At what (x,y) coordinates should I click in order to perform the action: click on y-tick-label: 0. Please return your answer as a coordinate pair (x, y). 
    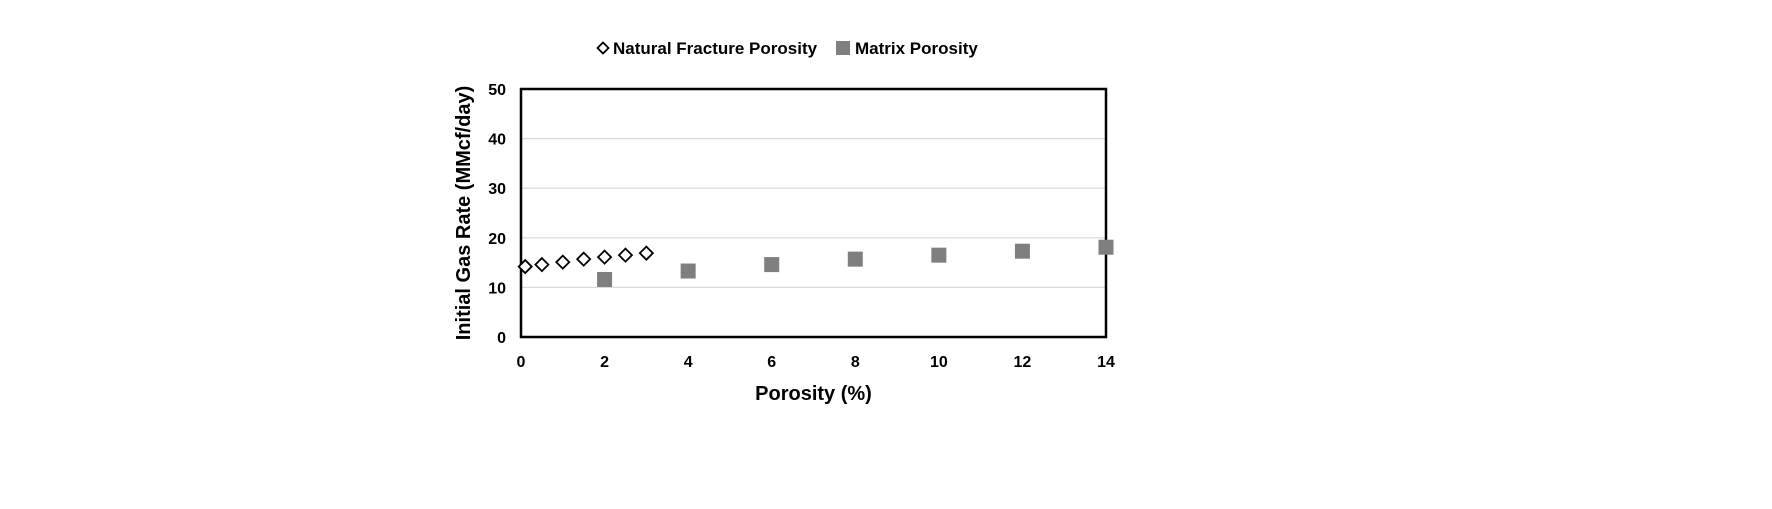
    Looking at the image, I should click on (501, 338).